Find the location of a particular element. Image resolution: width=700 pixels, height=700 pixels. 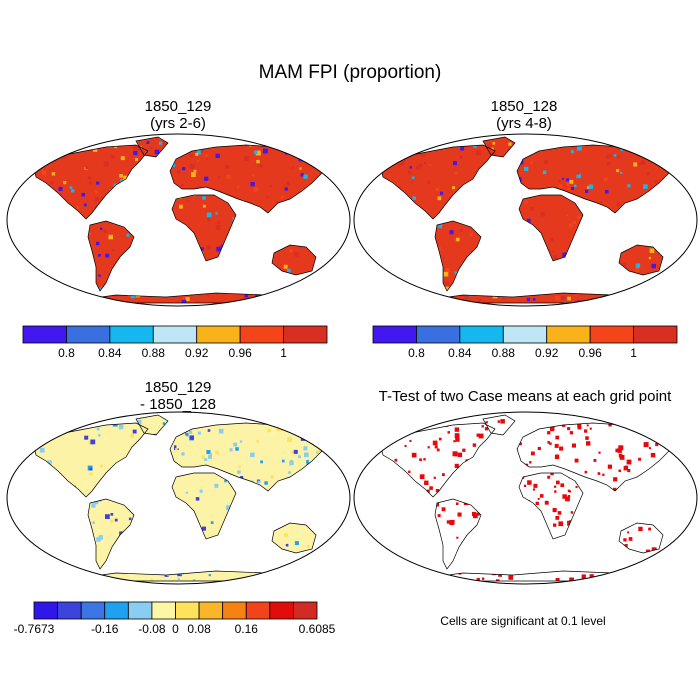

colorbar-tick-label: -0.7673 is located at coordinates (34, 629).